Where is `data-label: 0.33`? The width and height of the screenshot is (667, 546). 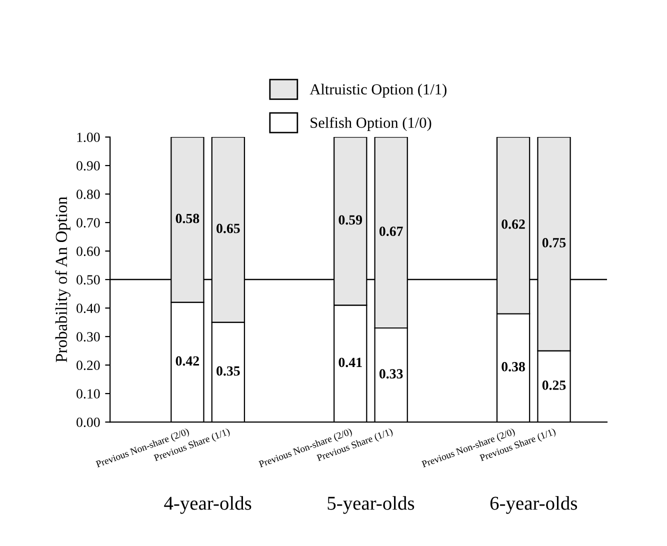
data-label: 0.33 is located at coordinates (391, 374).